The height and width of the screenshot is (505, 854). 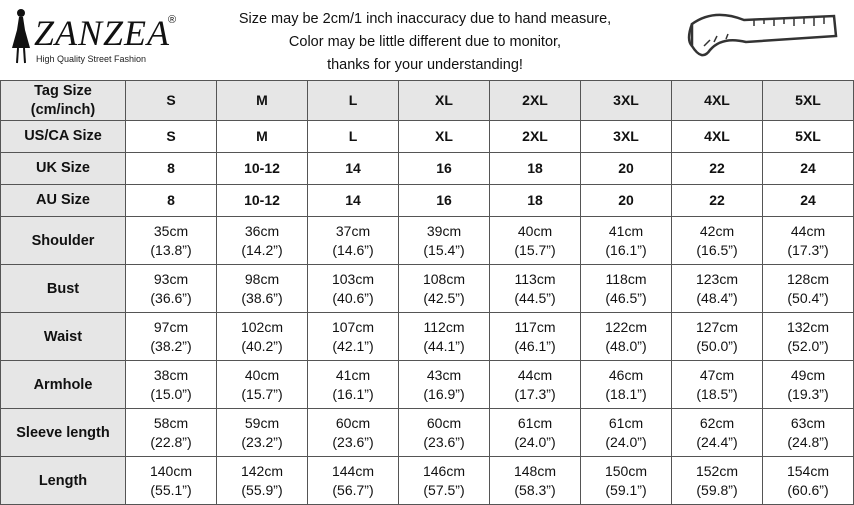 I want to click on inch-value: (19.3”), so click(x=808, y=393).